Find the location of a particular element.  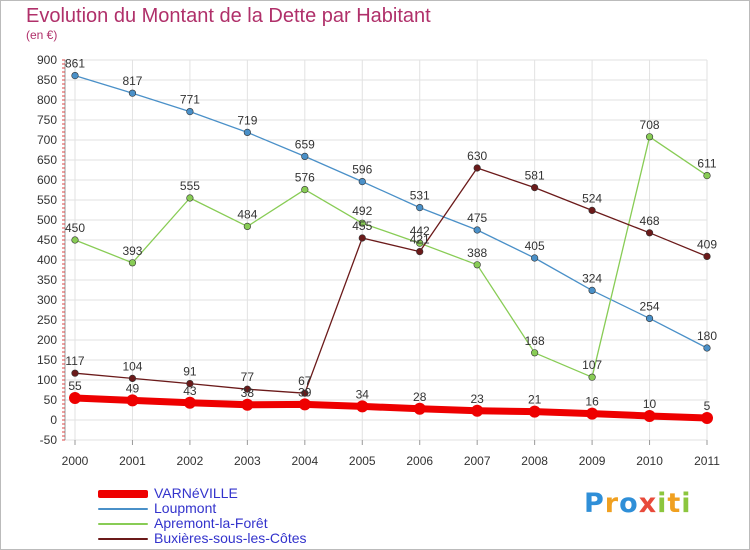

legend-label: VARNéVILLE is located at coordinates (196, 493).